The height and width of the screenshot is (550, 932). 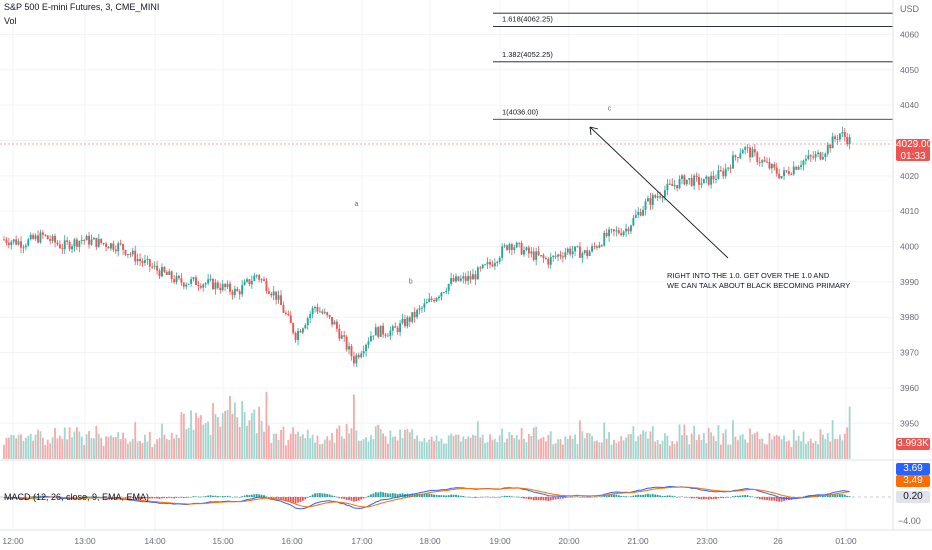 I want to click on fibonacci-levels: 1.618(4062.25) 1.382(4052.25) 1(4036.00), so click(x=693, y=66).